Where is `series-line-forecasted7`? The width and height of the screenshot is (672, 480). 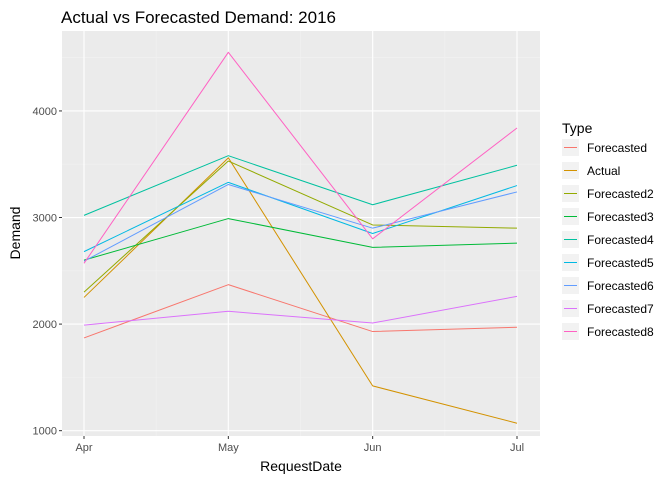
series-line-forecasted7 is located at coordinates (300, 310).